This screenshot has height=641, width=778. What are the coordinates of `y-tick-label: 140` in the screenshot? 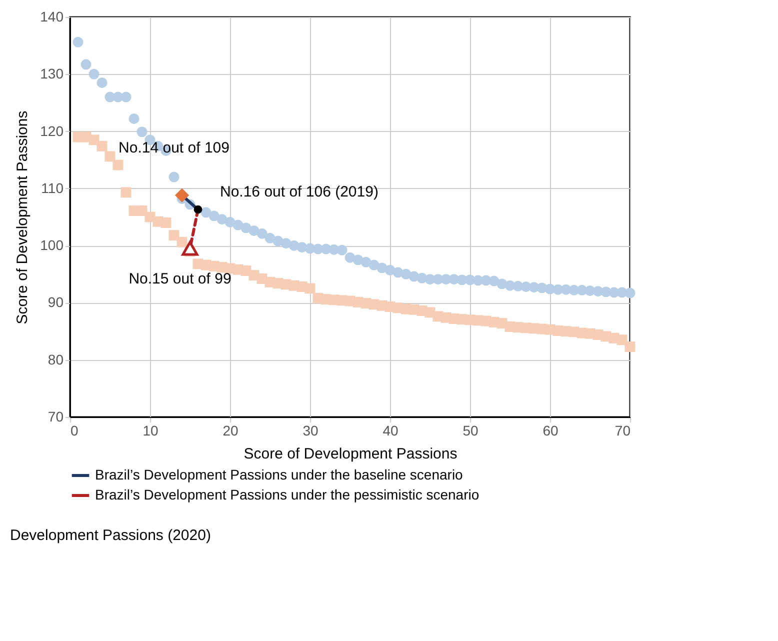 It's located at (52, 16).